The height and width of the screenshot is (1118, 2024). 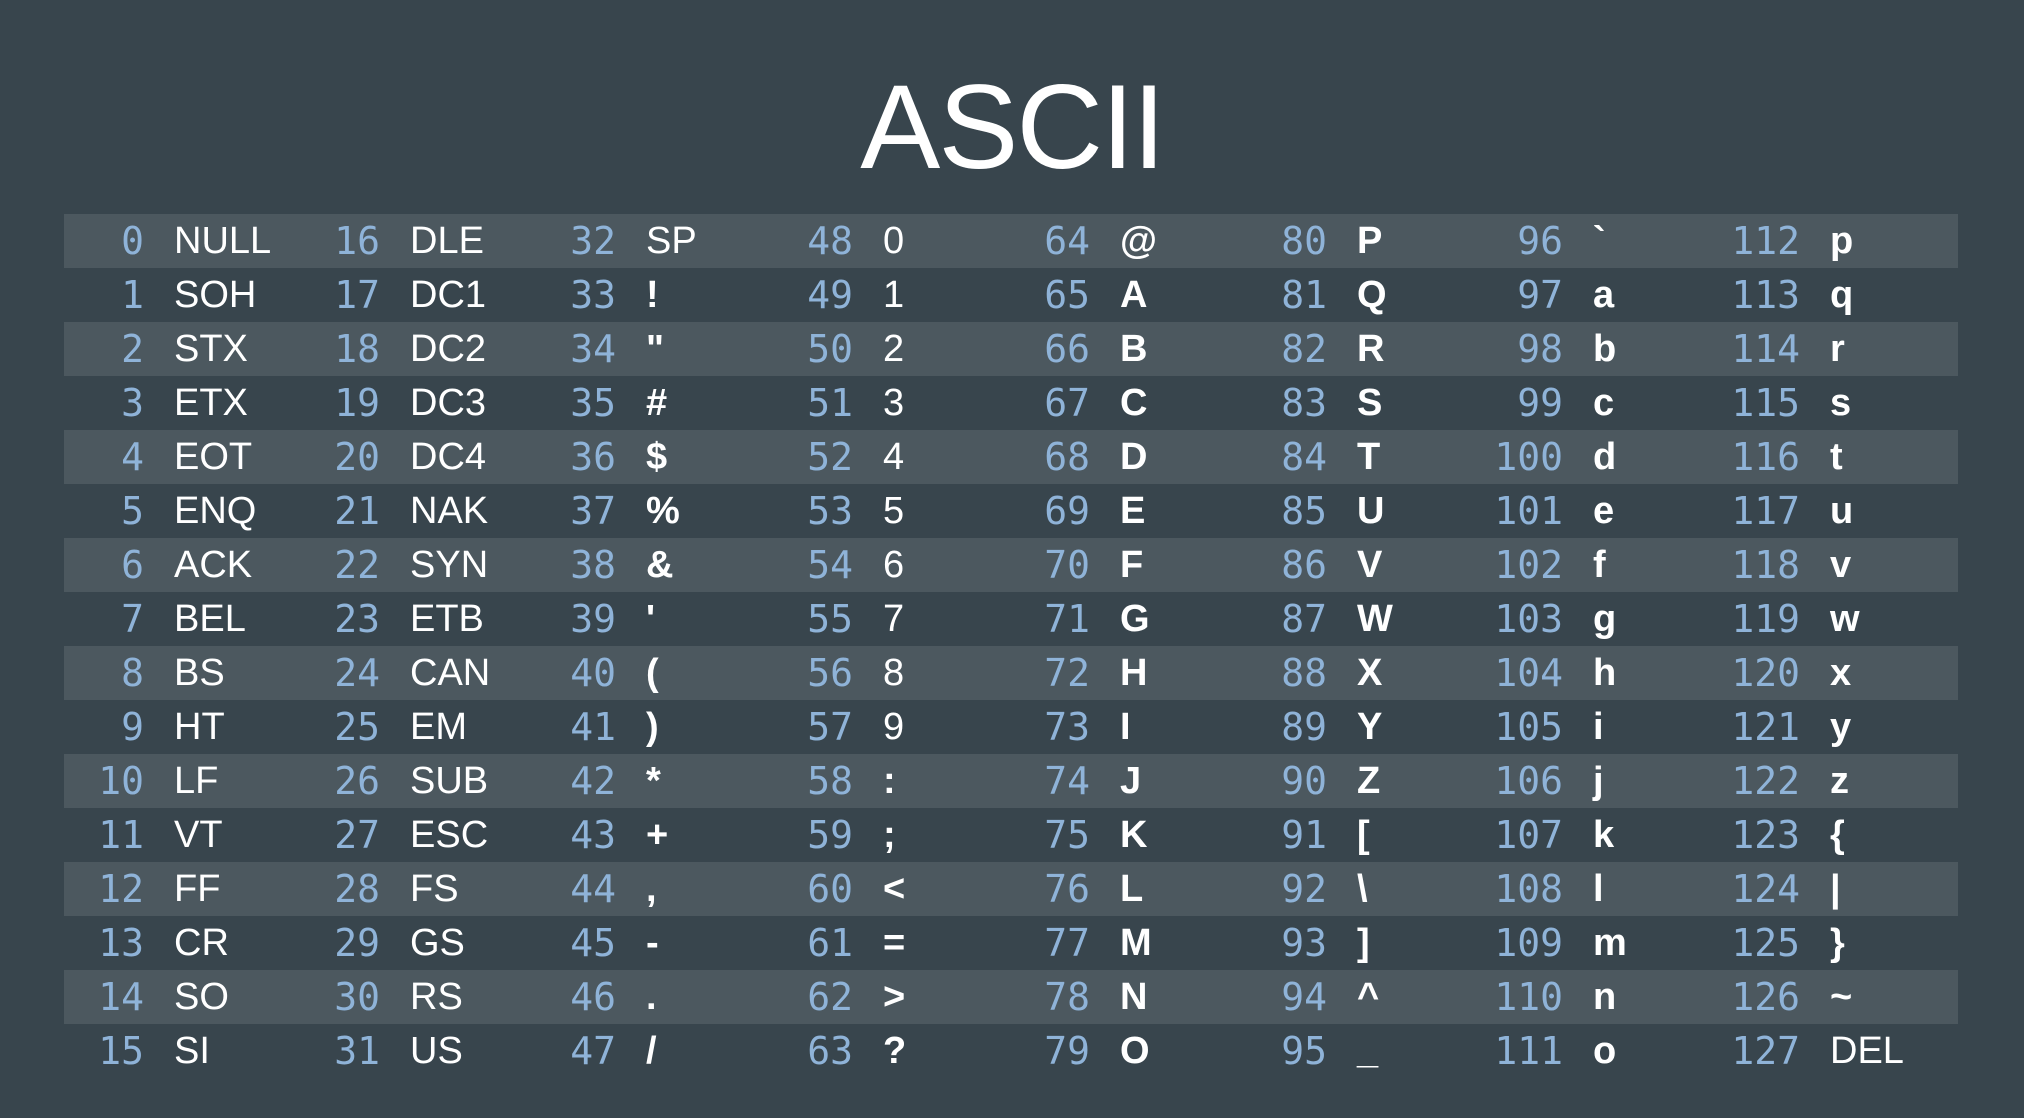 I want to click on ascii-char: k, so click(x=1604, y=835).